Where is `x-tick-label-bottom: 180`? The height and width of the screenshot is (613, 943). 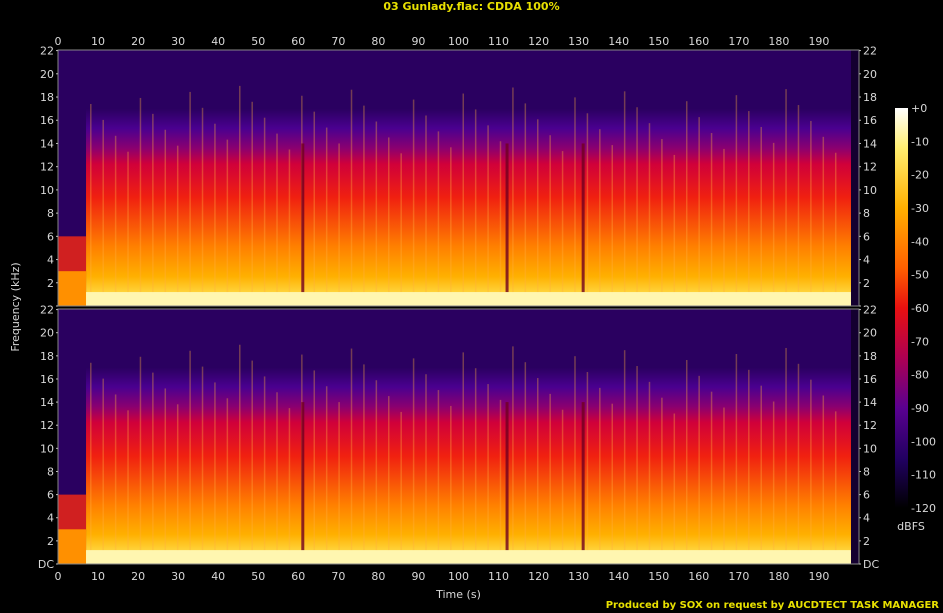
x-tick-label-bottom: 180 is located at coordinates (778, 576).